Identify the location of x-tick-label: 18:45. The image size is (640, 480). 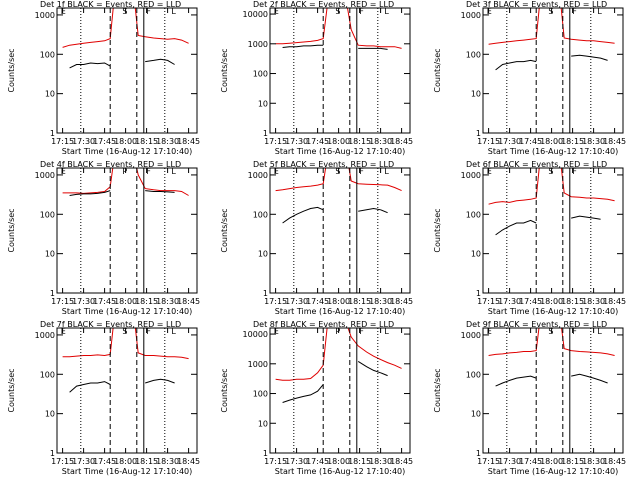
(614, 461).